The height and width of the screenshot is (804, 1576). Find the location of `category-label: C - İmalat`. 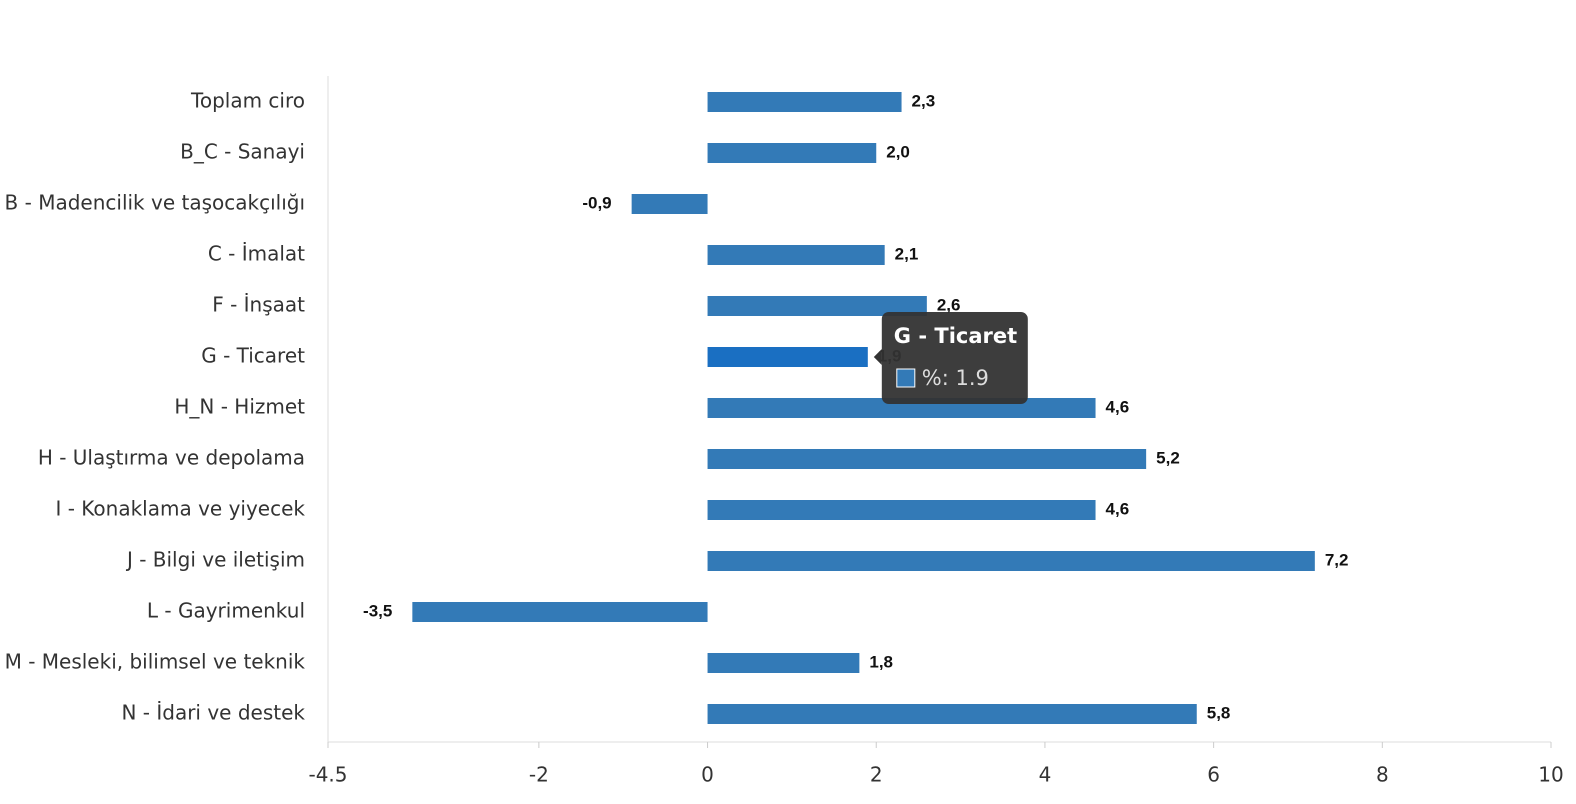

category-label: C - İmalat is located at coordinates (256, 254).